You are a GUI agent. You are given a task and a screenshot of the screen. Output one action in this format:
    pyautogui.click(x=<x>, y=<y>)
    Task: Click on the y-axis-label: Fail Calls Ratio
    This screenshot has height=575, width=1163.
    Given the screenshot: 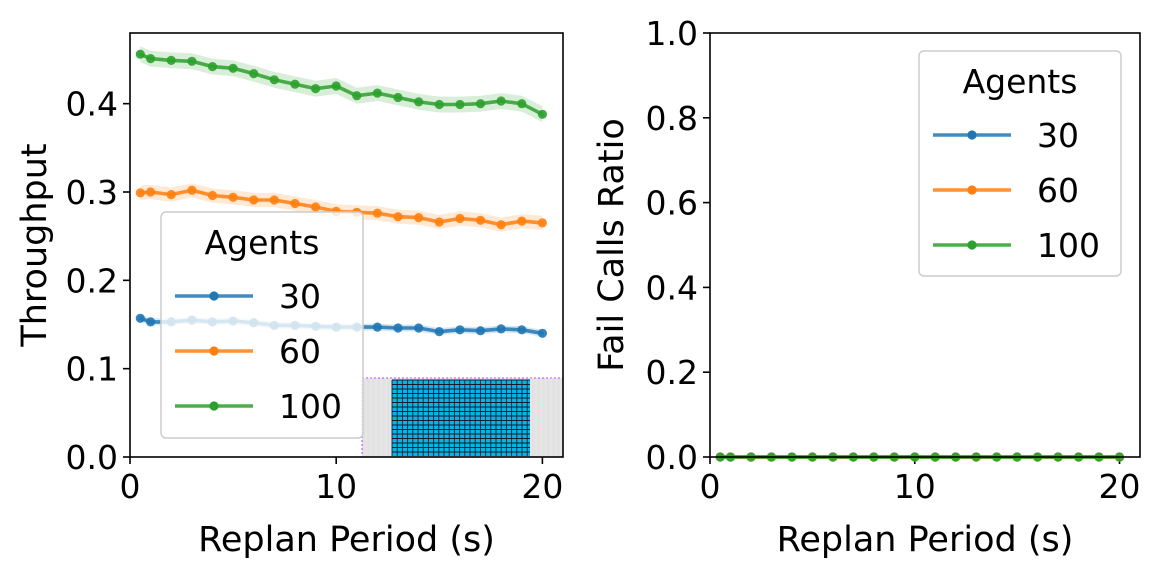 What is the action you would take?
    pyautogui.click(x=612, y=245)
    